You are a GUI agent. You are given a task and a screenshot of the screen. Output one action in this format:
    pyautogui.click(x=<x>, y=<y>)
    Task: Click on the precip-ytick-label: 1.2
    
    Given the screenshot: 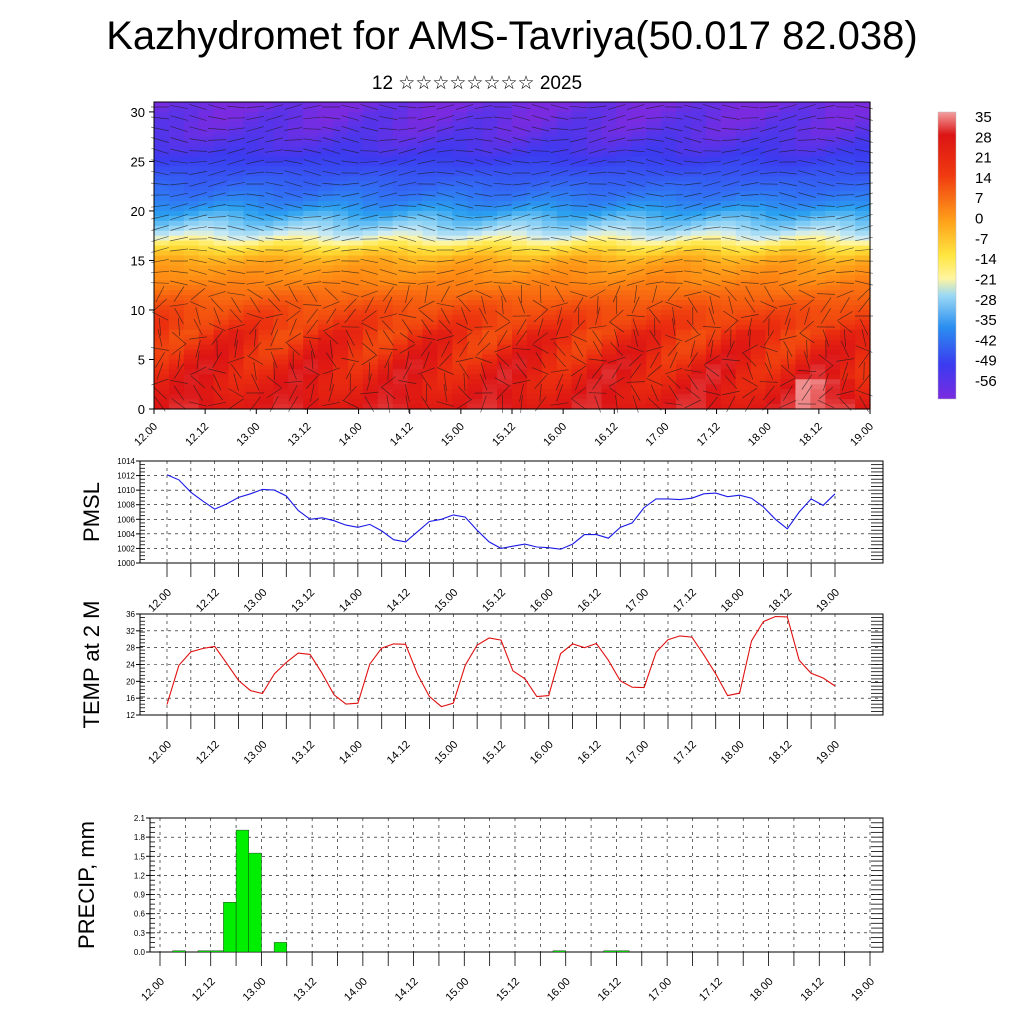 What is the action you would take?
    pyautogui.click(x=140, y=875)
    